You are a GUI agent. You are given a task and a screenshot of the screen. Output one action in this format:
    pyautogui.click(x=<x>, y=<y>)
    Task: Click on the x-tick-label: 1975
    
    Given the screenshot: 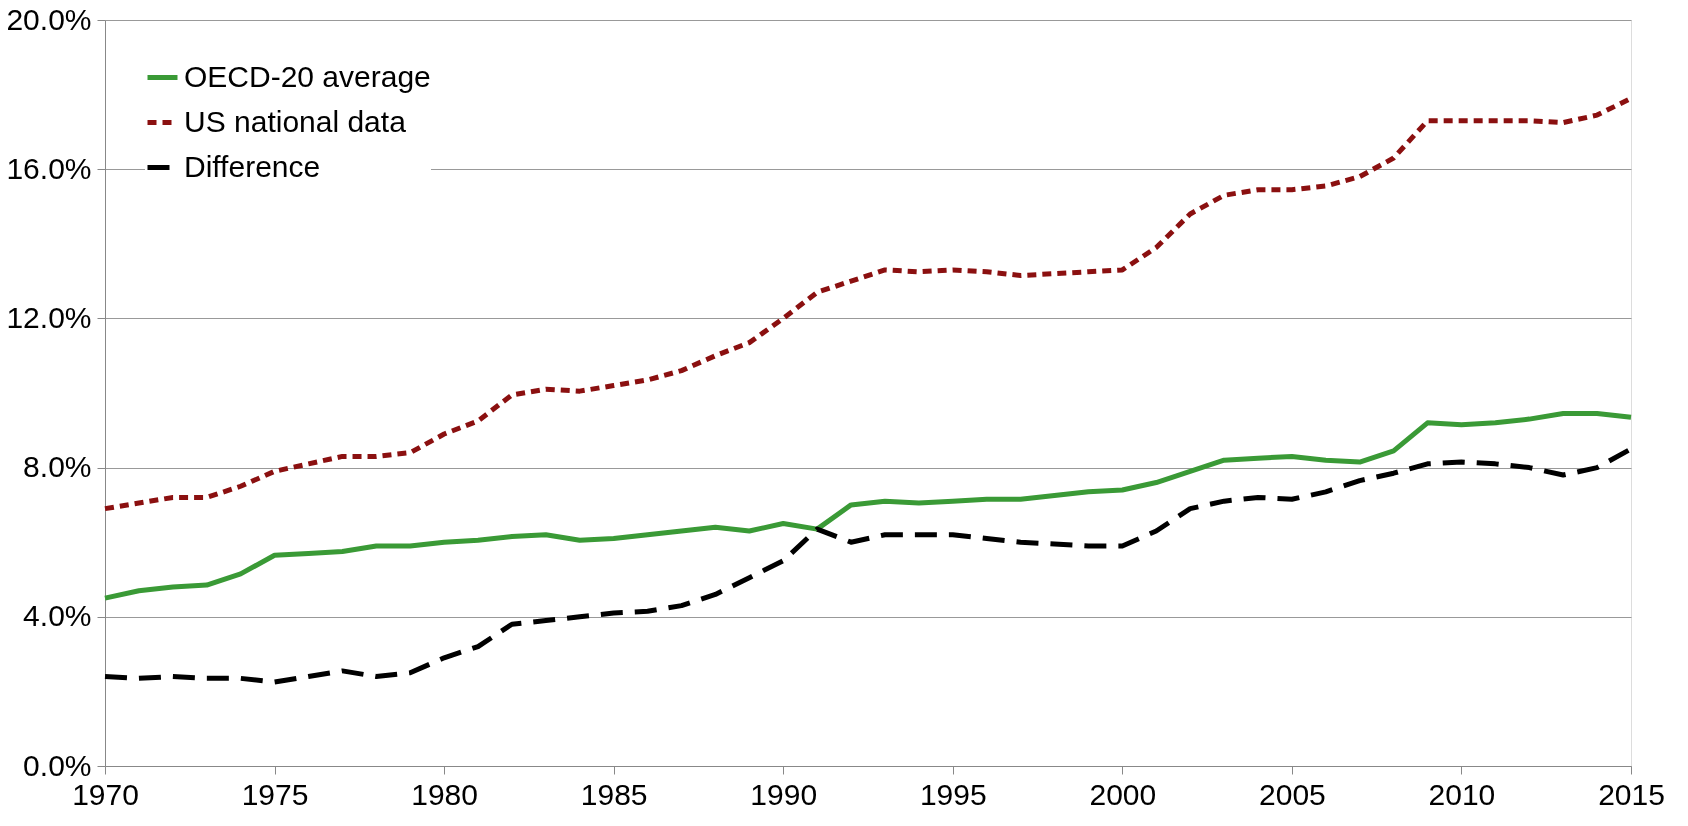 What is the action you would take?
    pyautogui.click(x=275, y=794)
    